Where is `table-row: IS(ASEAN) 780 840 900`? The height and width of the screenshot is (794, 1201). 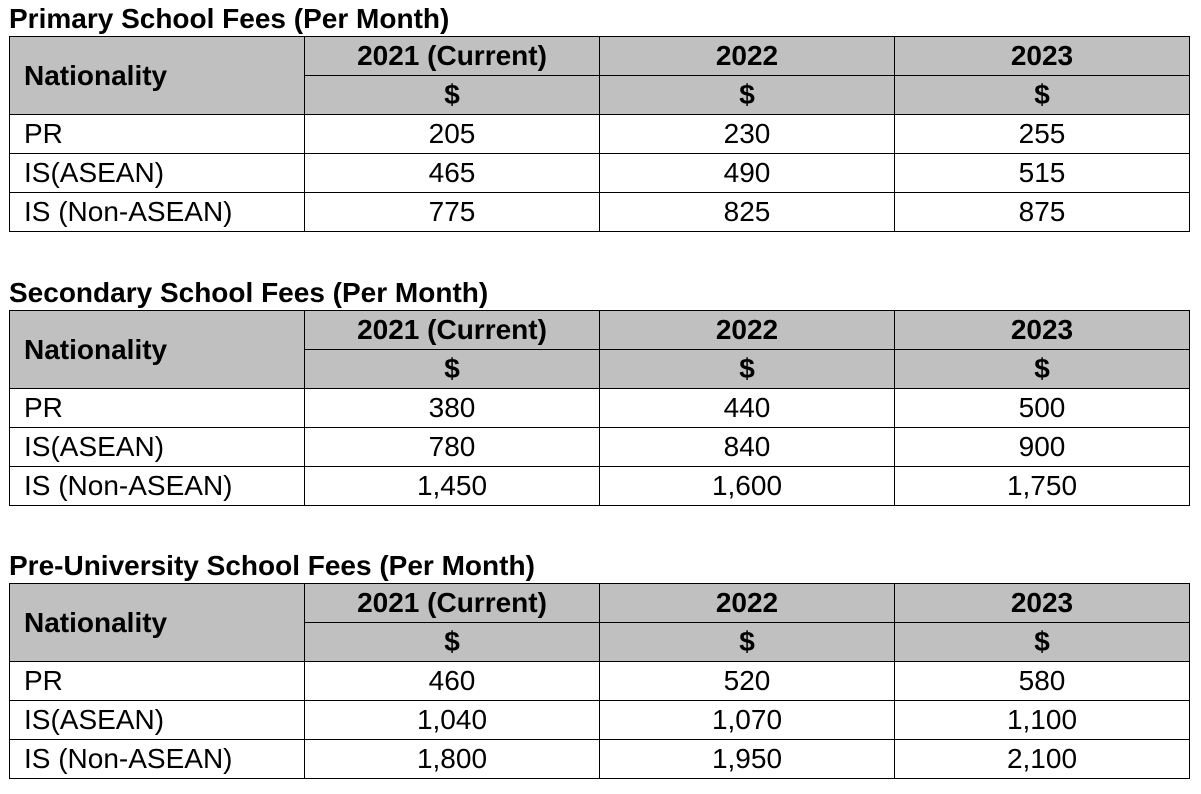
table-row: IS(ASEAN) 780 840 900 is located at coordinates (599, 447).